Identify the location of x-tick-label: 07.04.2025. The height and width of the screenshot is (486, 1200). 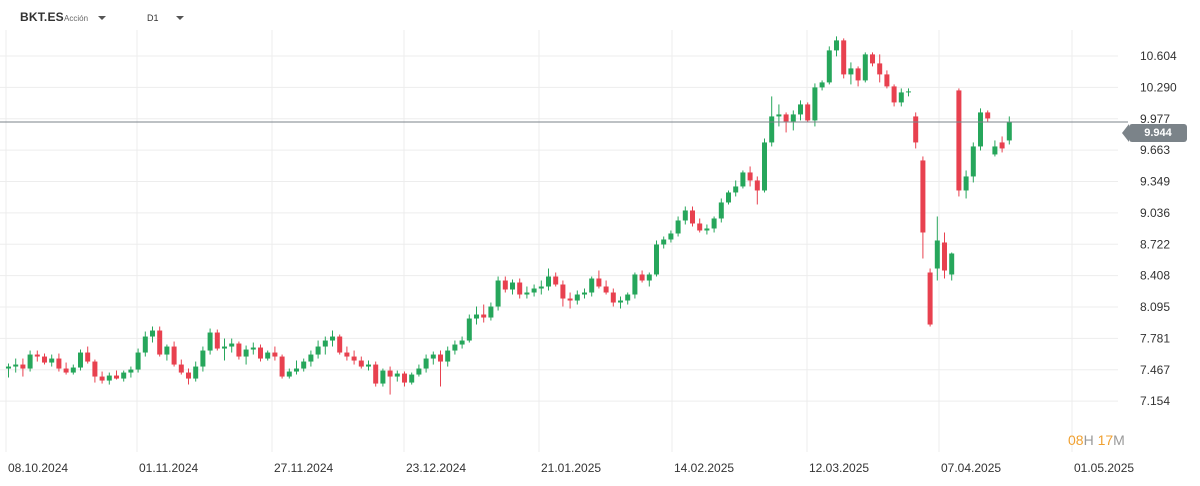
(971, 468).